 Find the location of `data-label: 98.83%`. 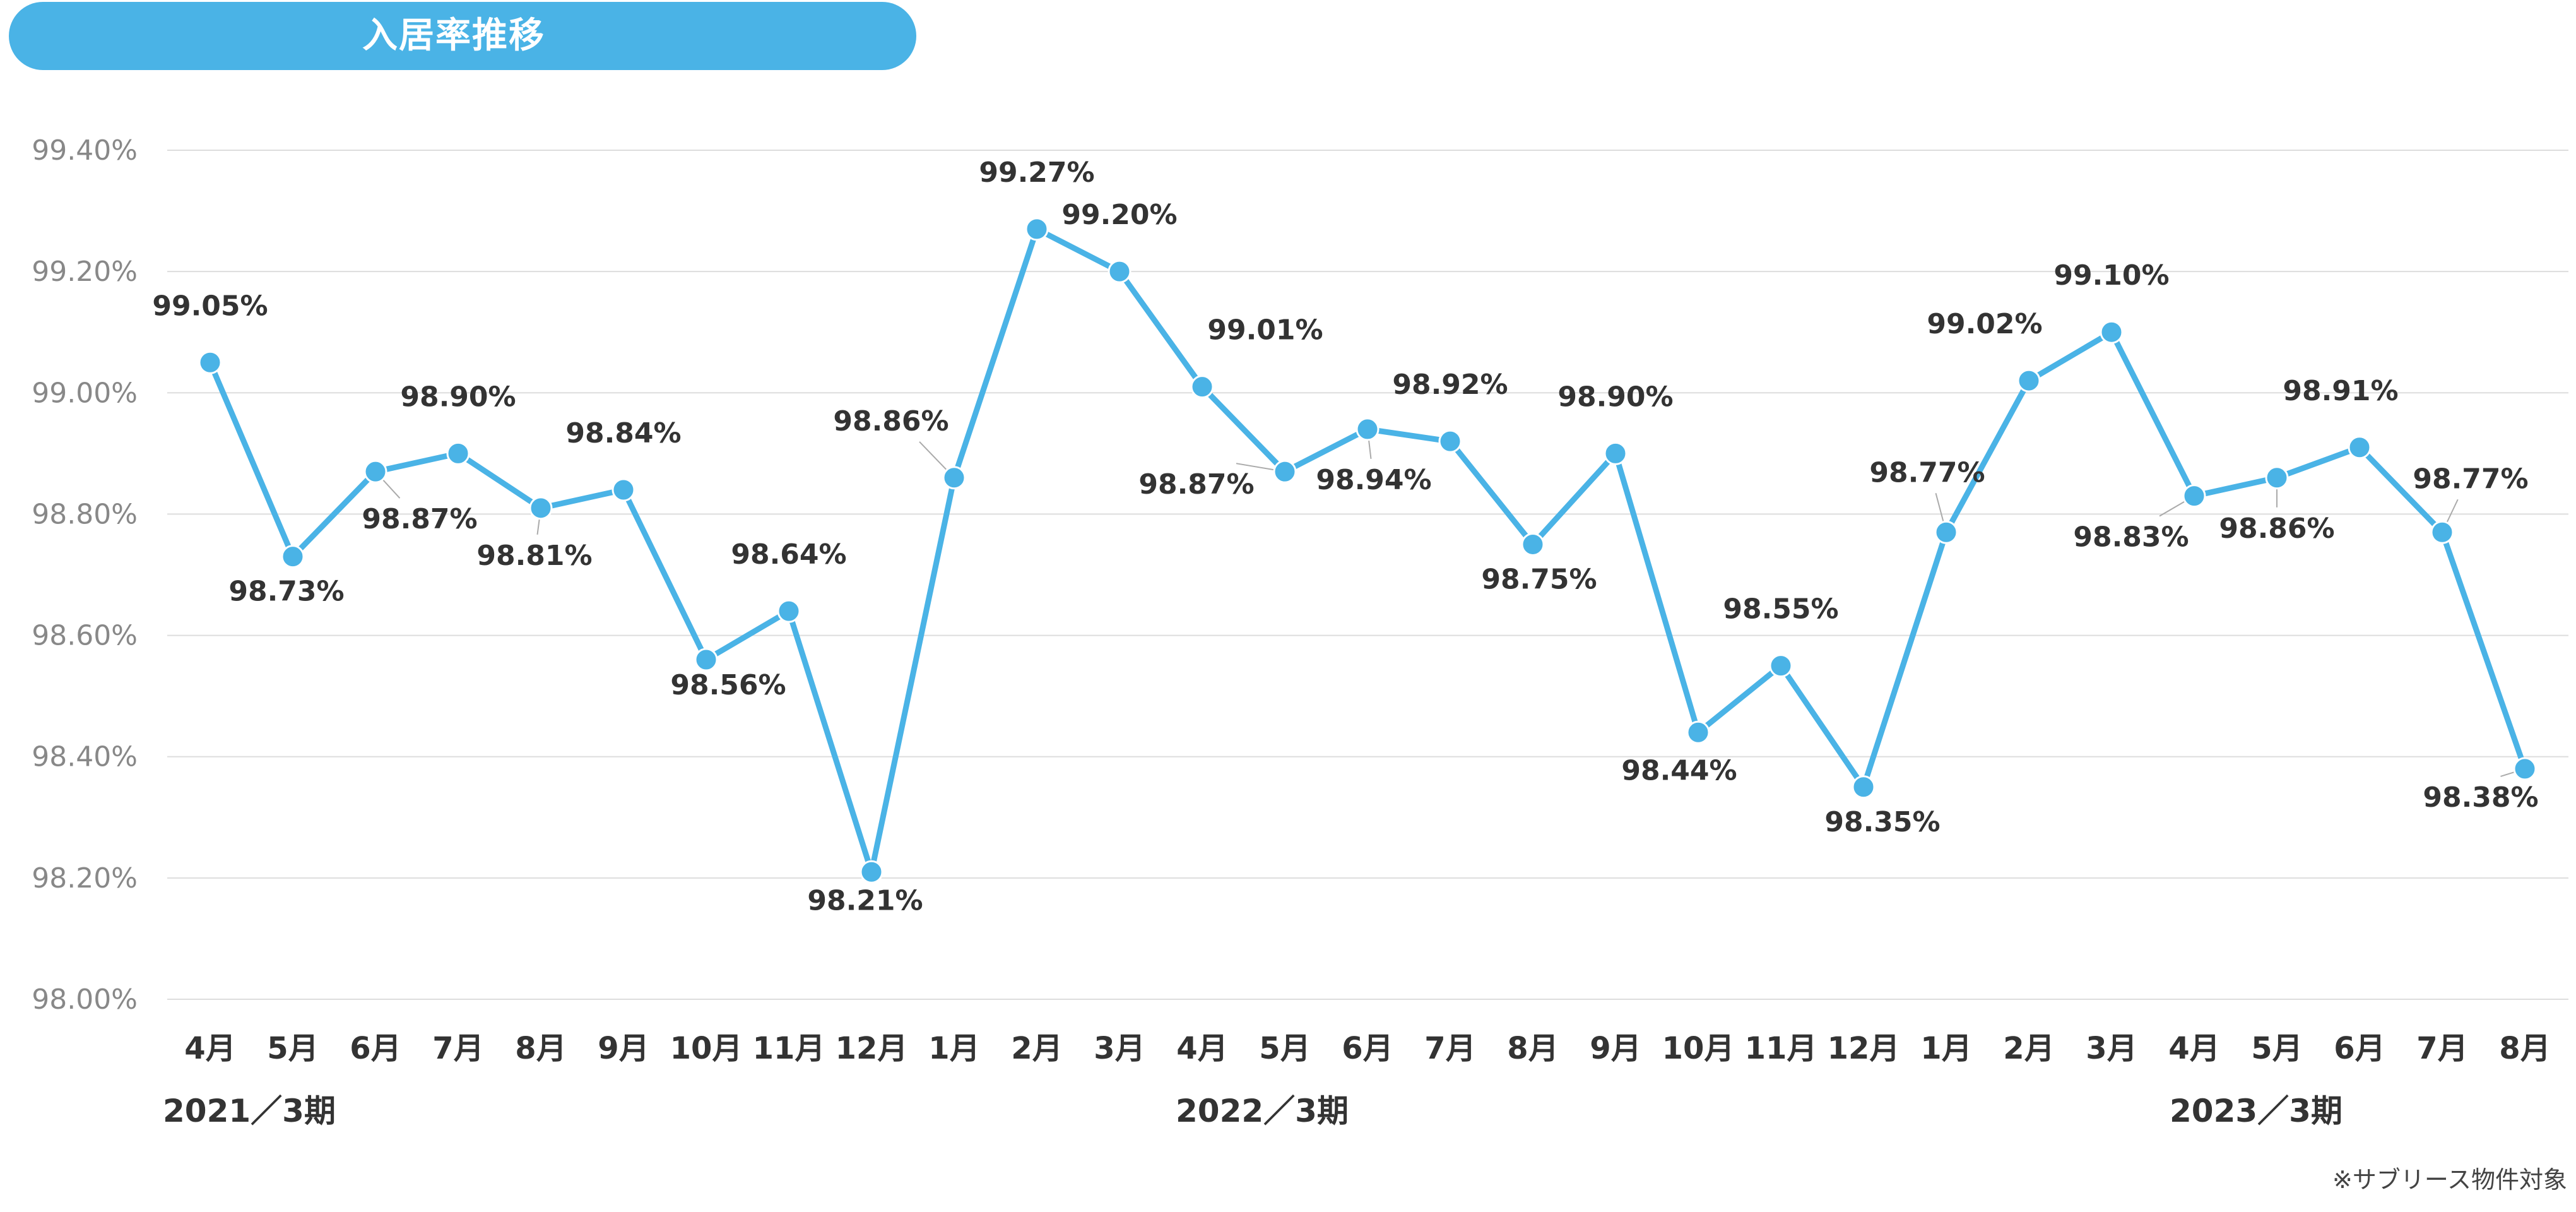

data-label: 98.83% is located at coordinates (2131, 537).